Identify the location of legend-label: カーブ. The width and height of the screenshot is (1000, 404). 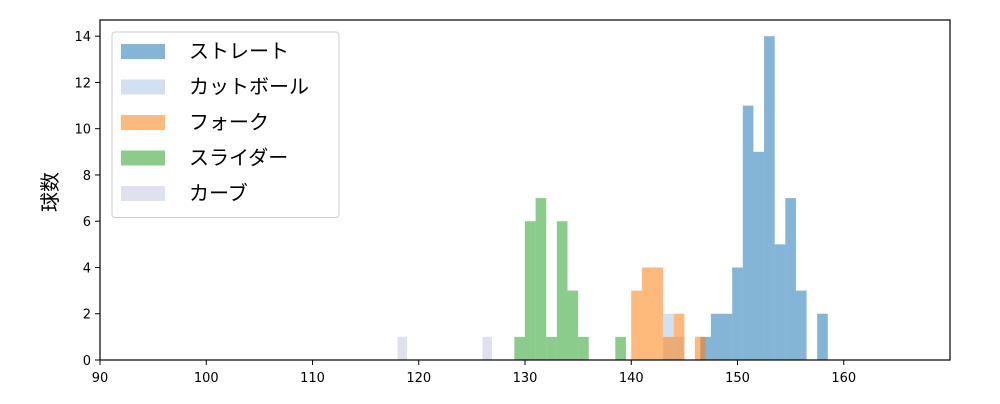
(218, 193).